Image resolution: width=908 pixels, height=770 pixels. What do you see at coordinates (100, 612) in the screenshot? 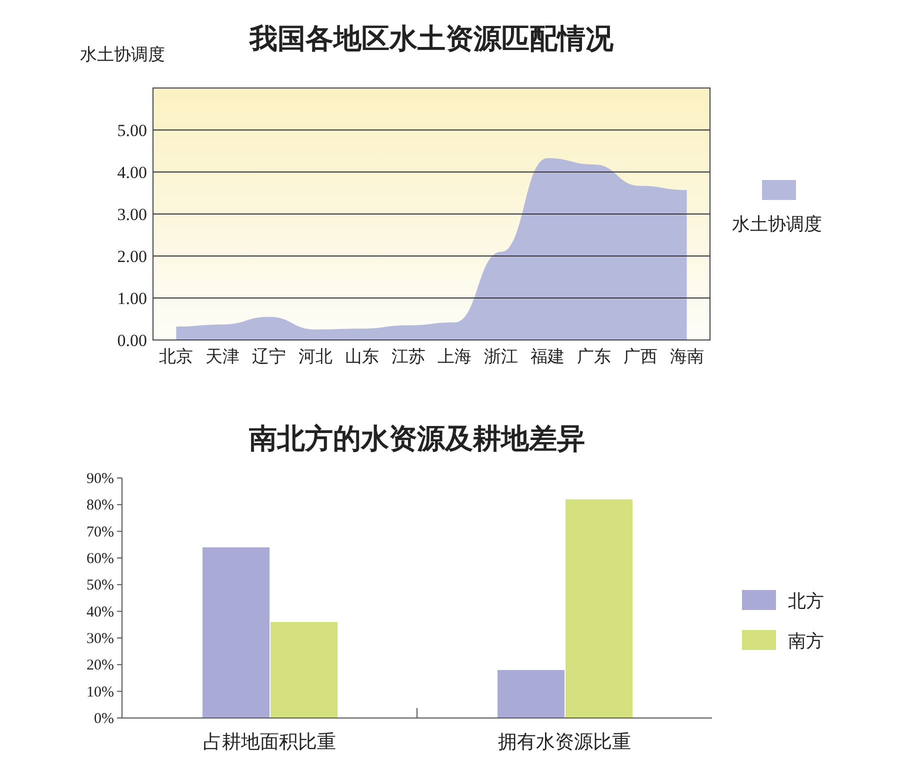
I see `y-tick-label: 40%` at bounding box center [100, 612].